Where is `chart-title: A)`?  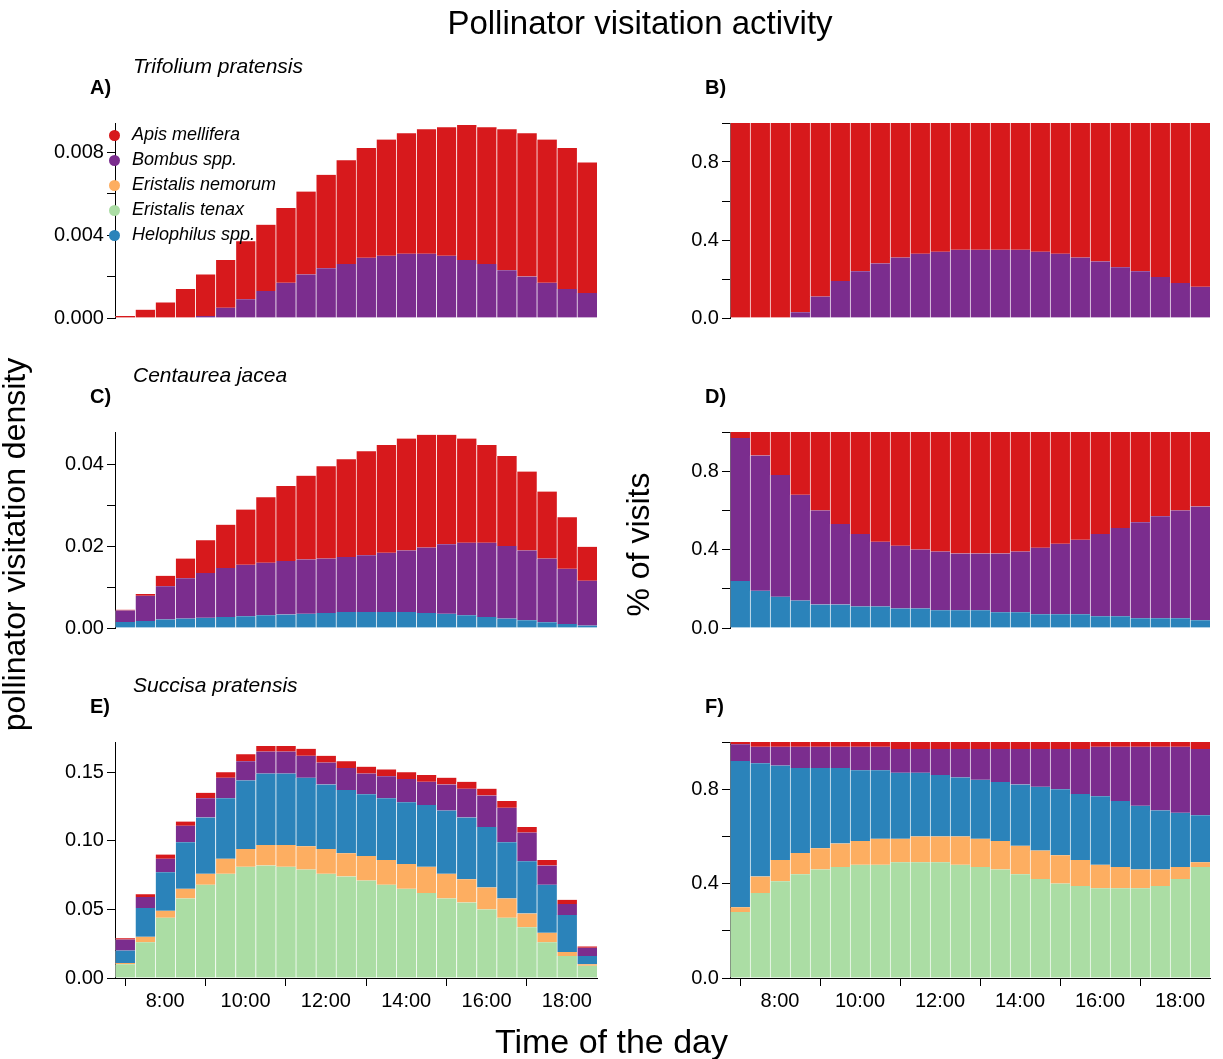 chart-title: A) is located at coordinates (101, 87).